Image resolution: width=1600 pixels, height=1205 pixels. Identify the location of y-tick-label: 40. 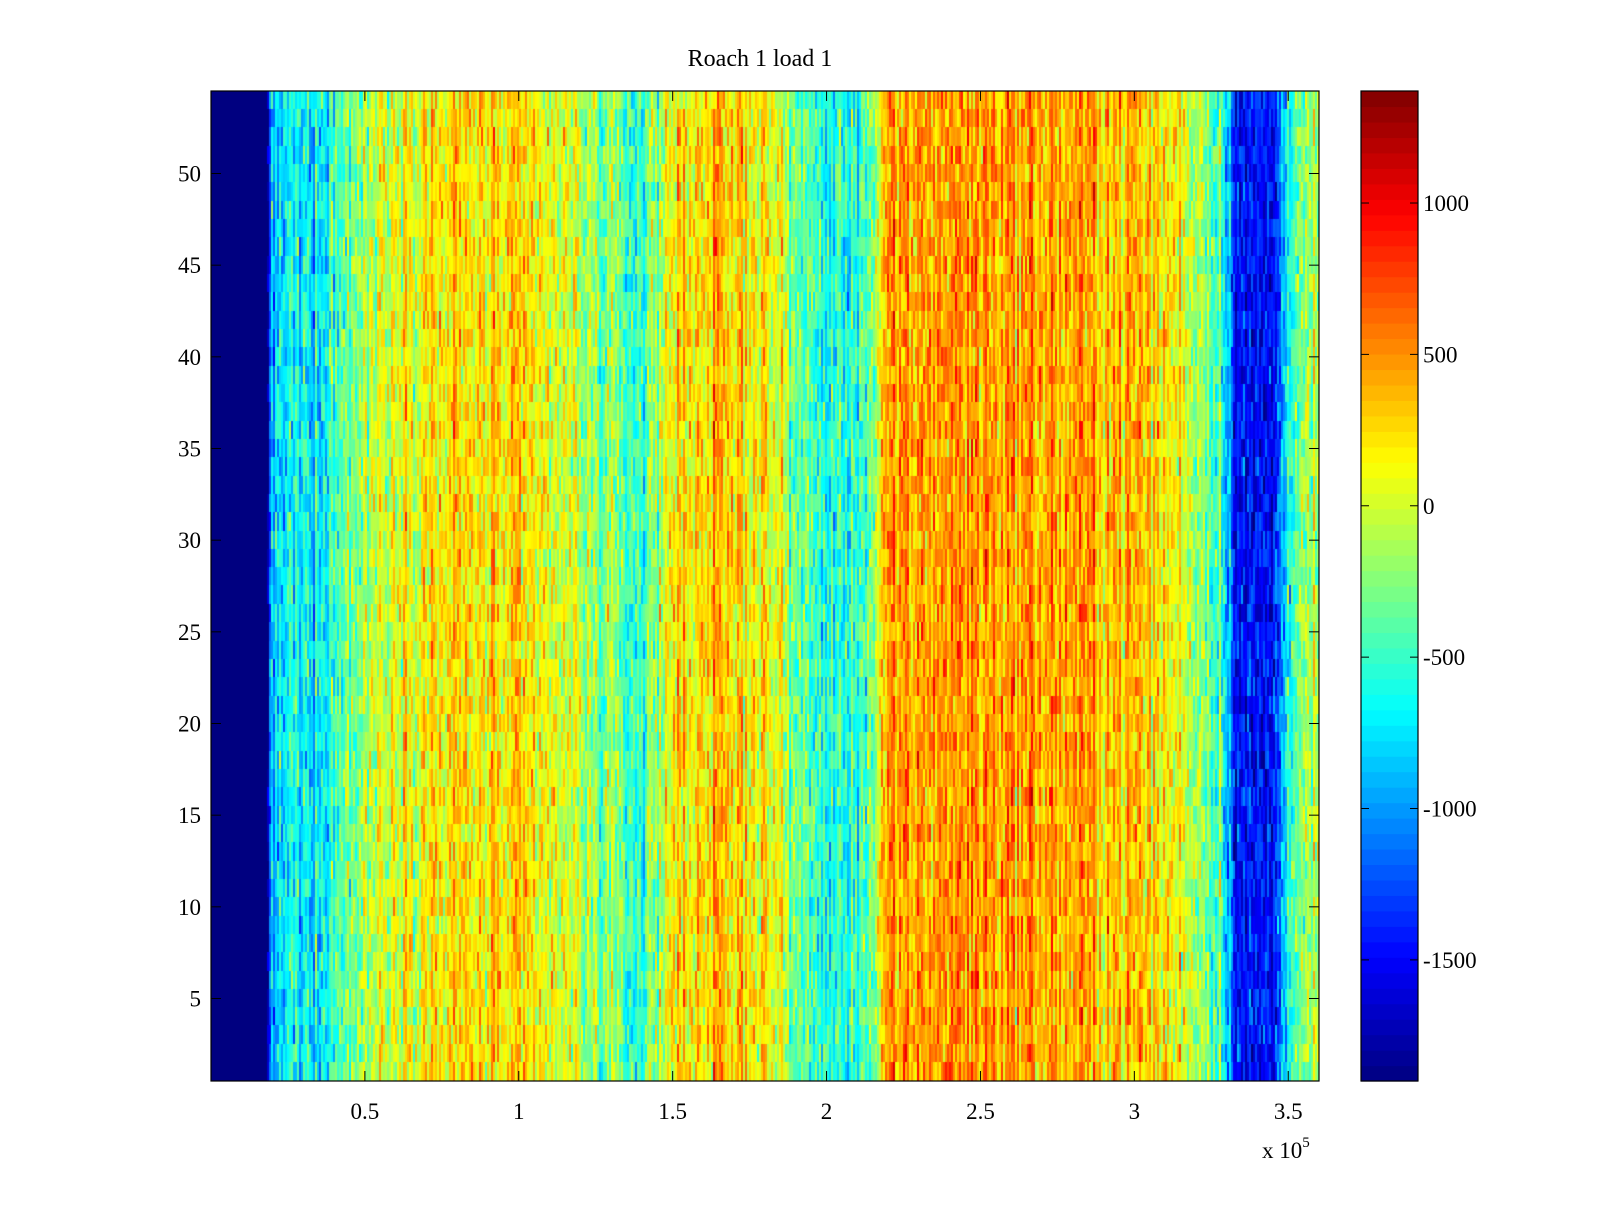
(189, 357).